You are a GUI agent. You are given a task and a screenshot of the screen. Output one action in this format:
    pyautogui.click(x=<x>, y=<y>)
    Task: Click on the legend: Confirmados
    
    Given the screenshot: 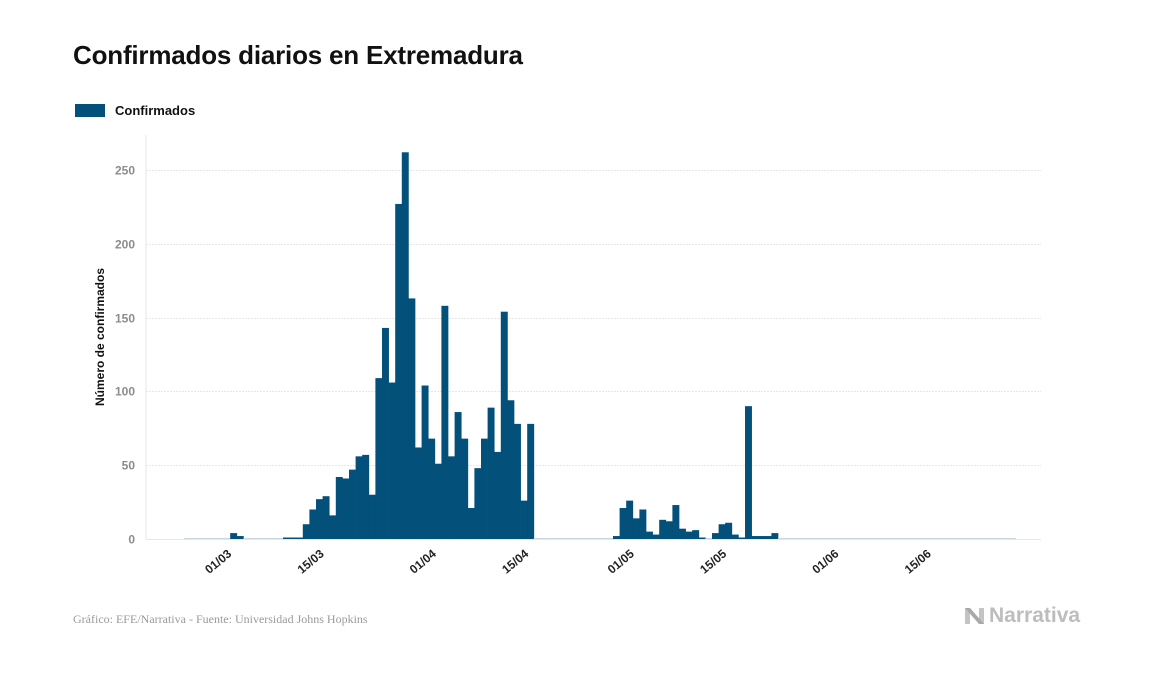 What is the action you would take?
    pyautogui.click(x=135, y=110)
    